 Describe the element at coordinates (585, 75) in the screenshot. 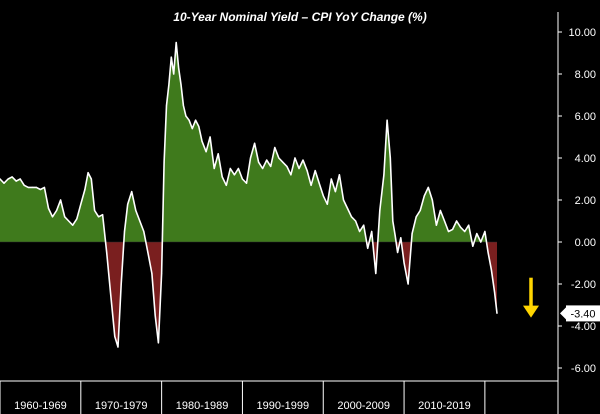

I see `y-tick-label: 8.00` at that location.